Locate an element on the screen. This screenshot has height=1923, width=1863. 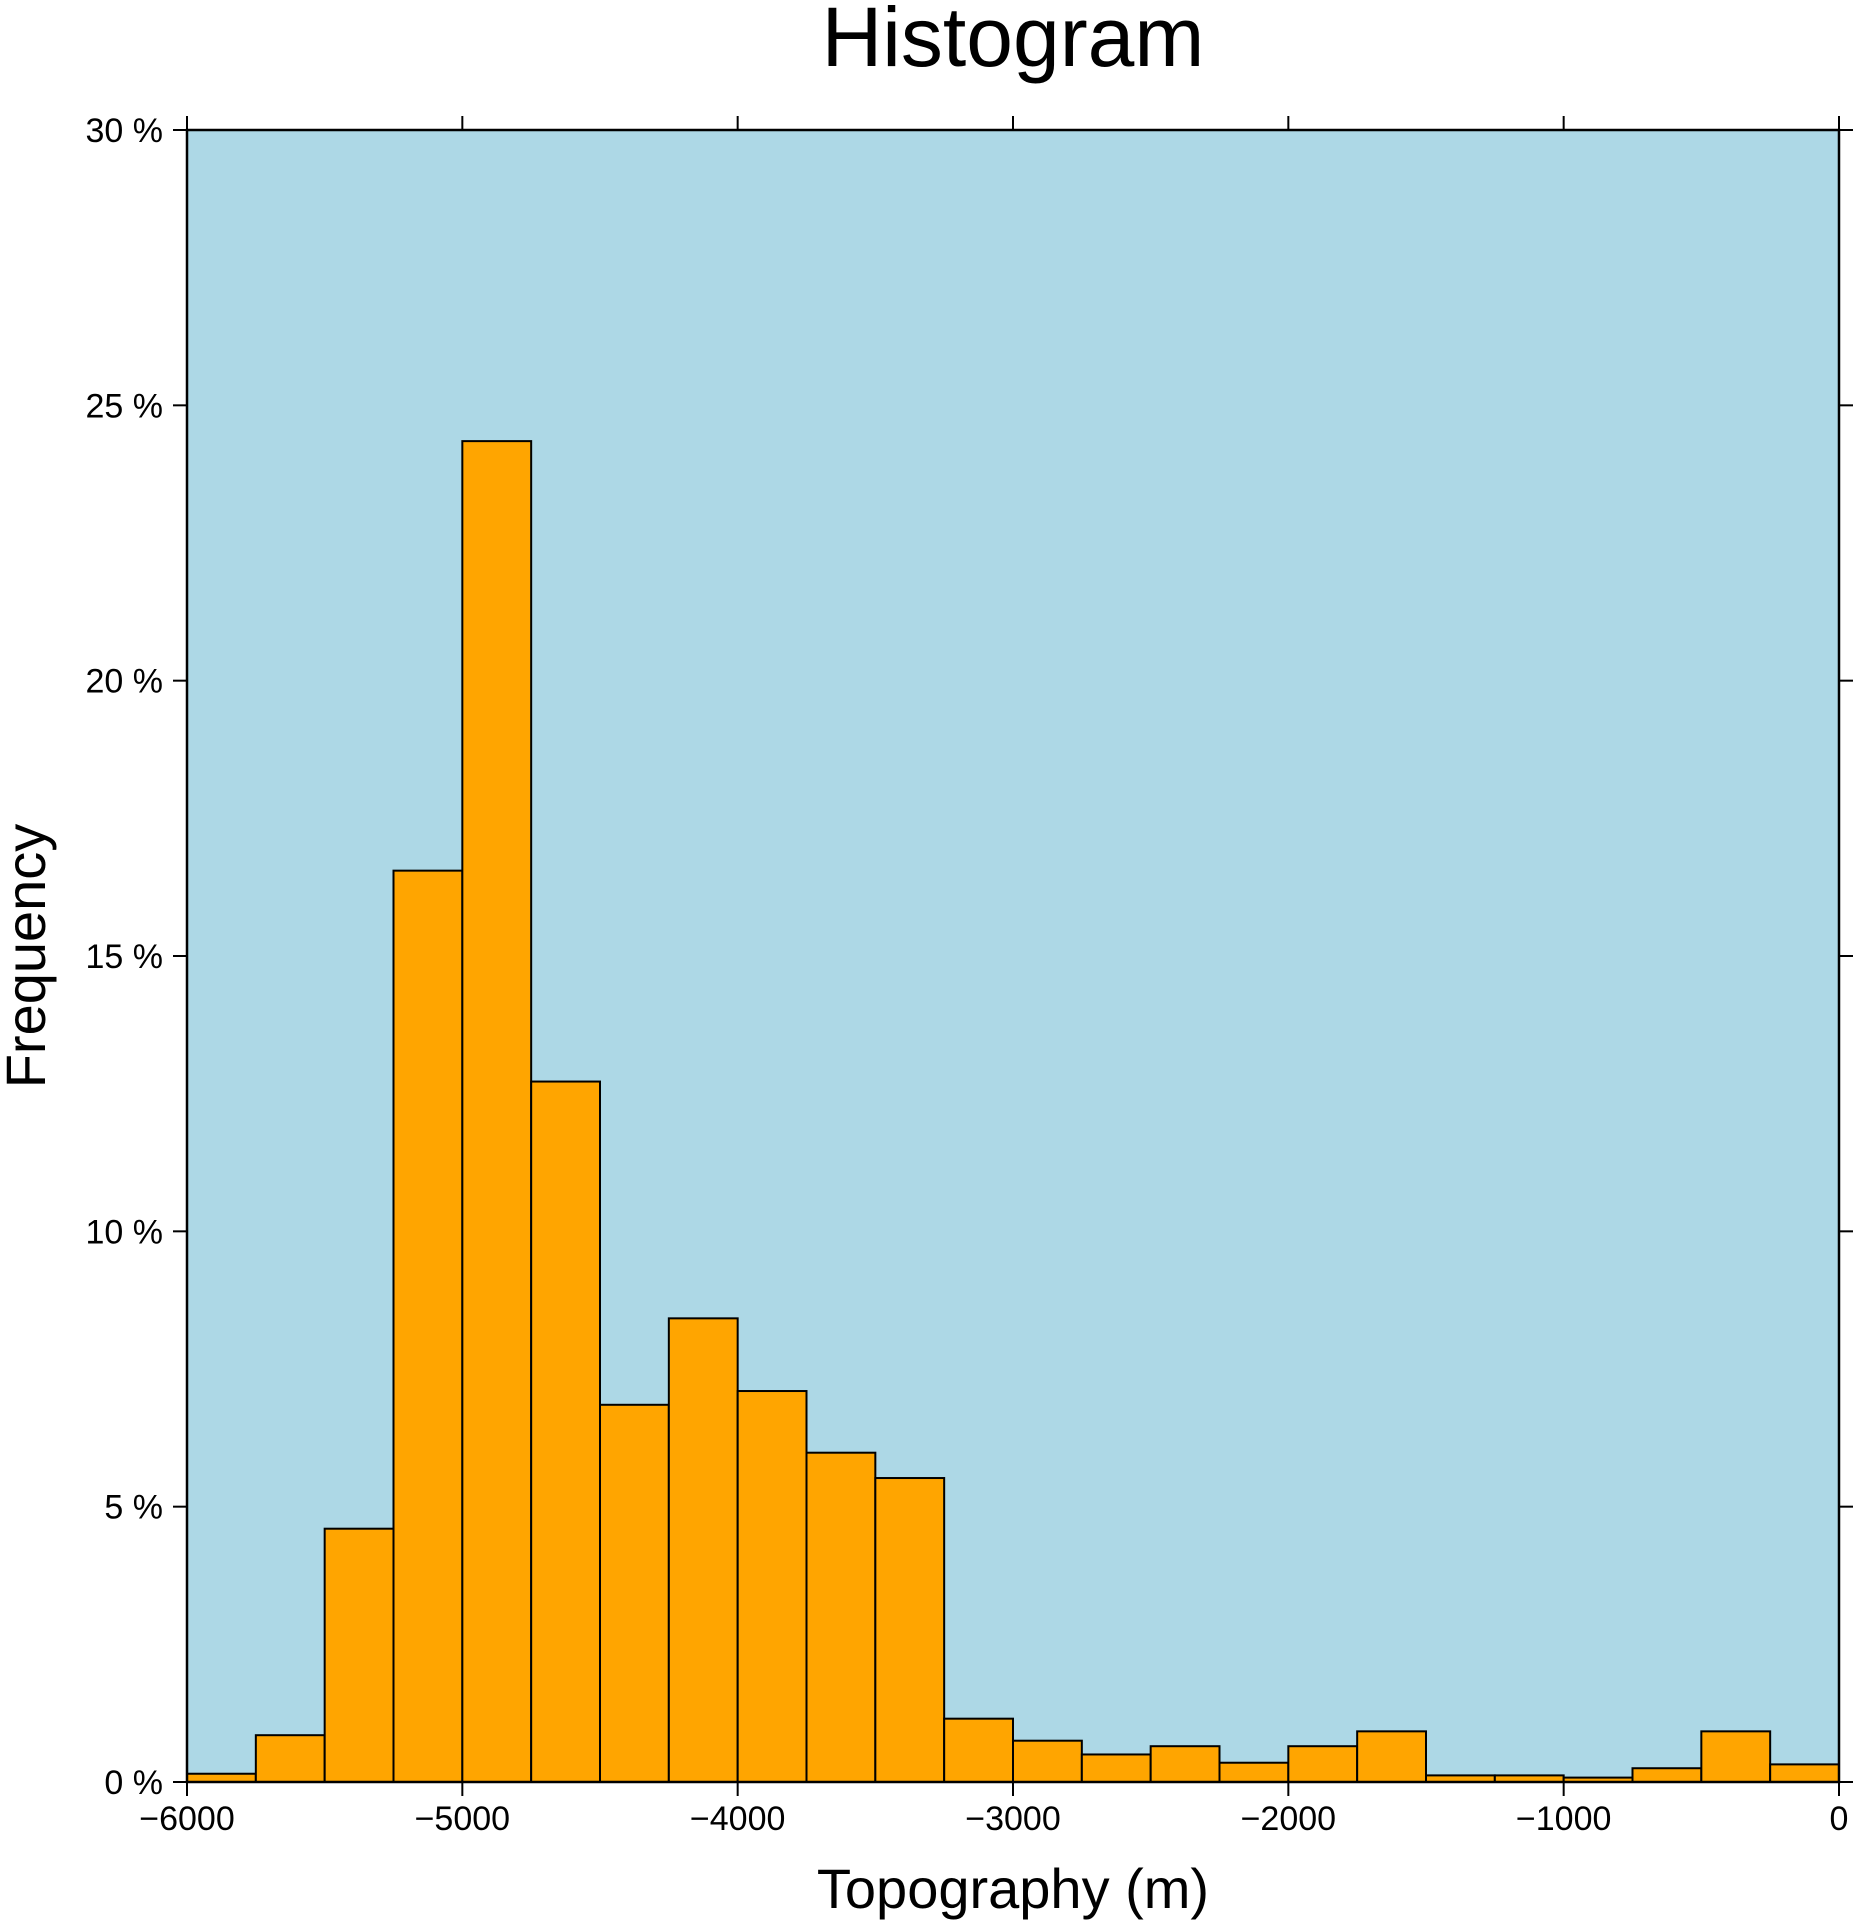
x-tick-label: −6000 is located at coordinates (187, 1819).